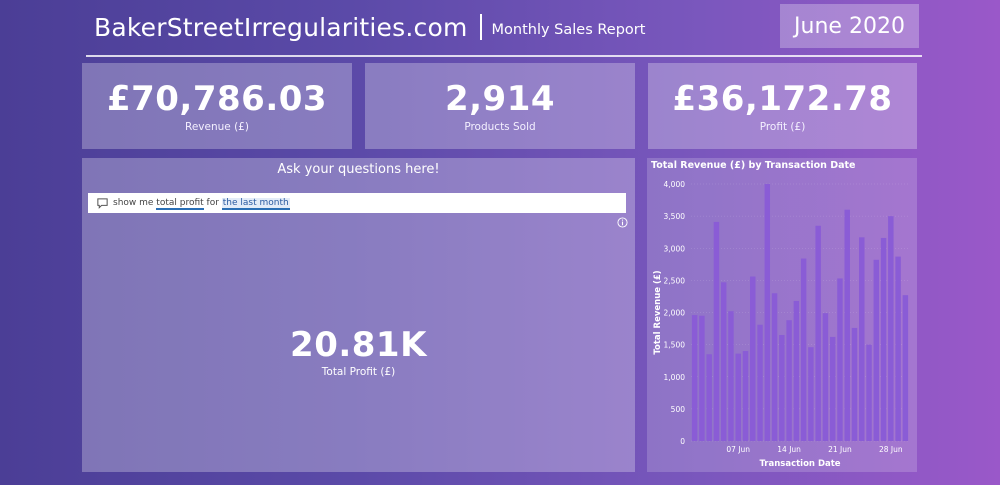  What do you see at coordinates (675, 184) in the screenshot?
I see `y-tick-label: 4,000` at bounding box center [675, 184].